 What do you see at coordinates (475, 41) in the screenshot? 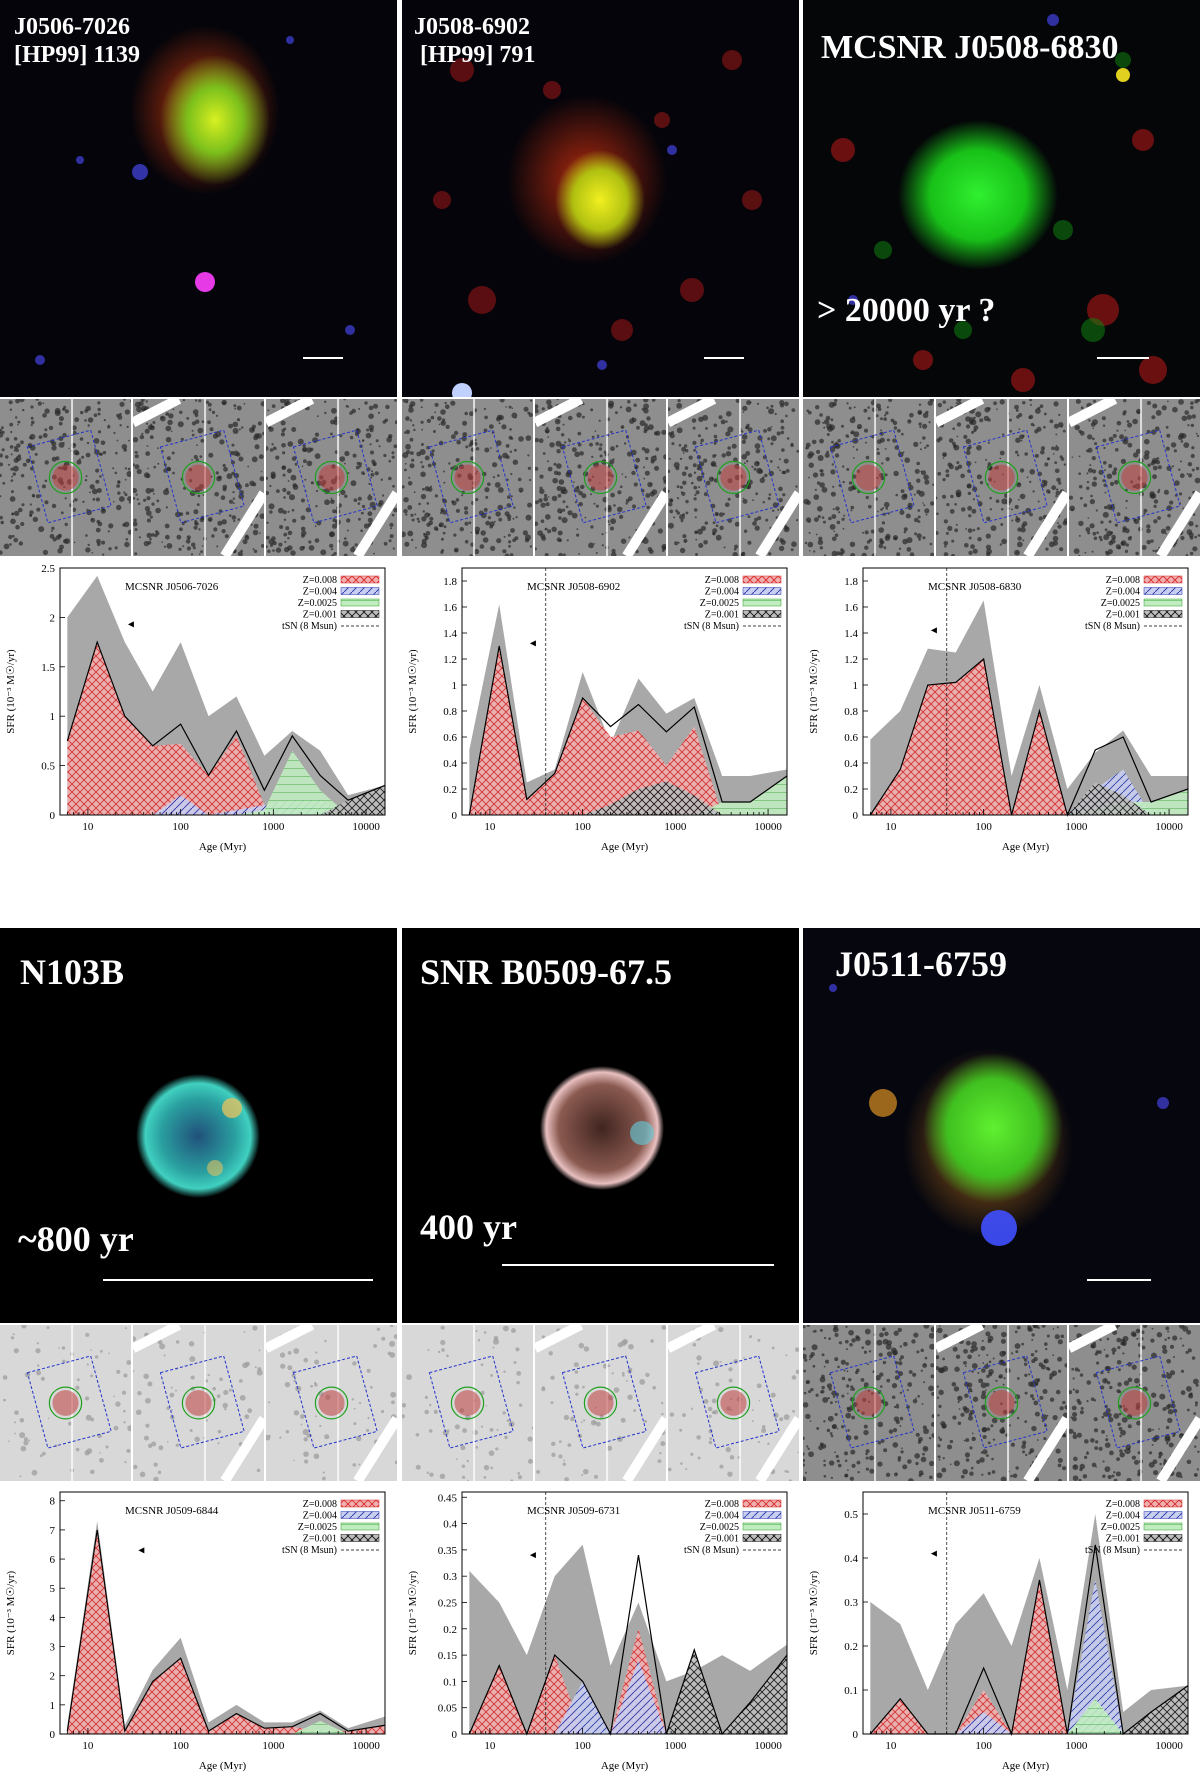
I see `image-title: J0508-6902 [HP99] 791` at bounding box center [475, 41].